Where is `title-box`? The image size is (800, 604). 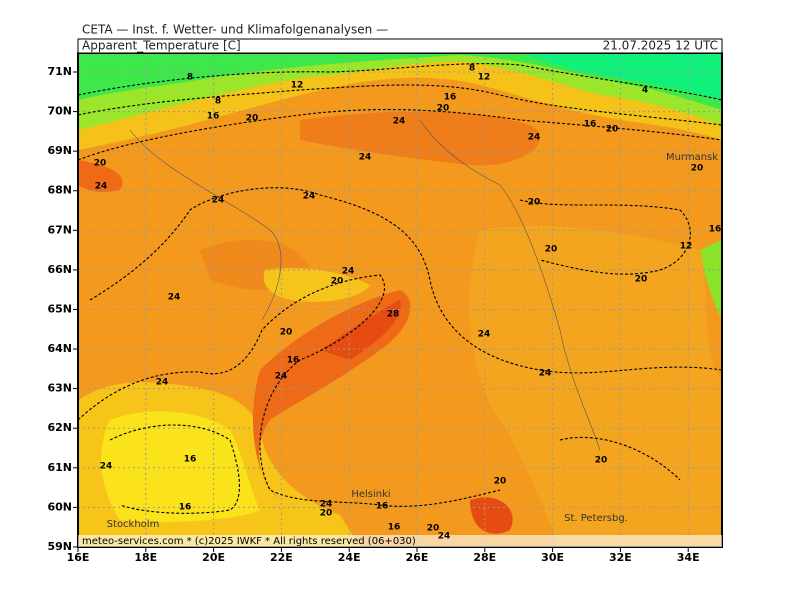
title-box is located at coordinates (400, 46).